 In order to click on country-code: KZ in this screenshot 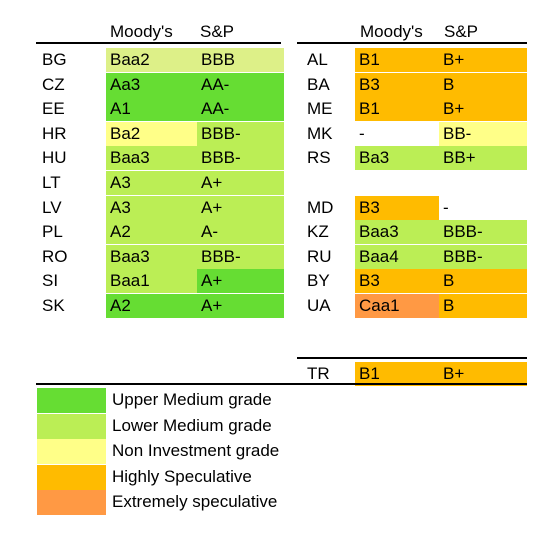, I will do `click(318, 232)`.